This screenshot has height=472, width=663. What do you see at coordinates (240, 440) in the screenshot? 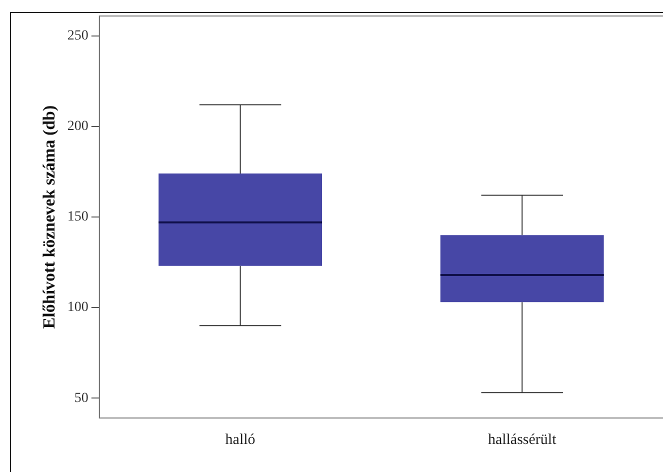
I see `x-tick-label: halló` at bounding box center [240, 440].